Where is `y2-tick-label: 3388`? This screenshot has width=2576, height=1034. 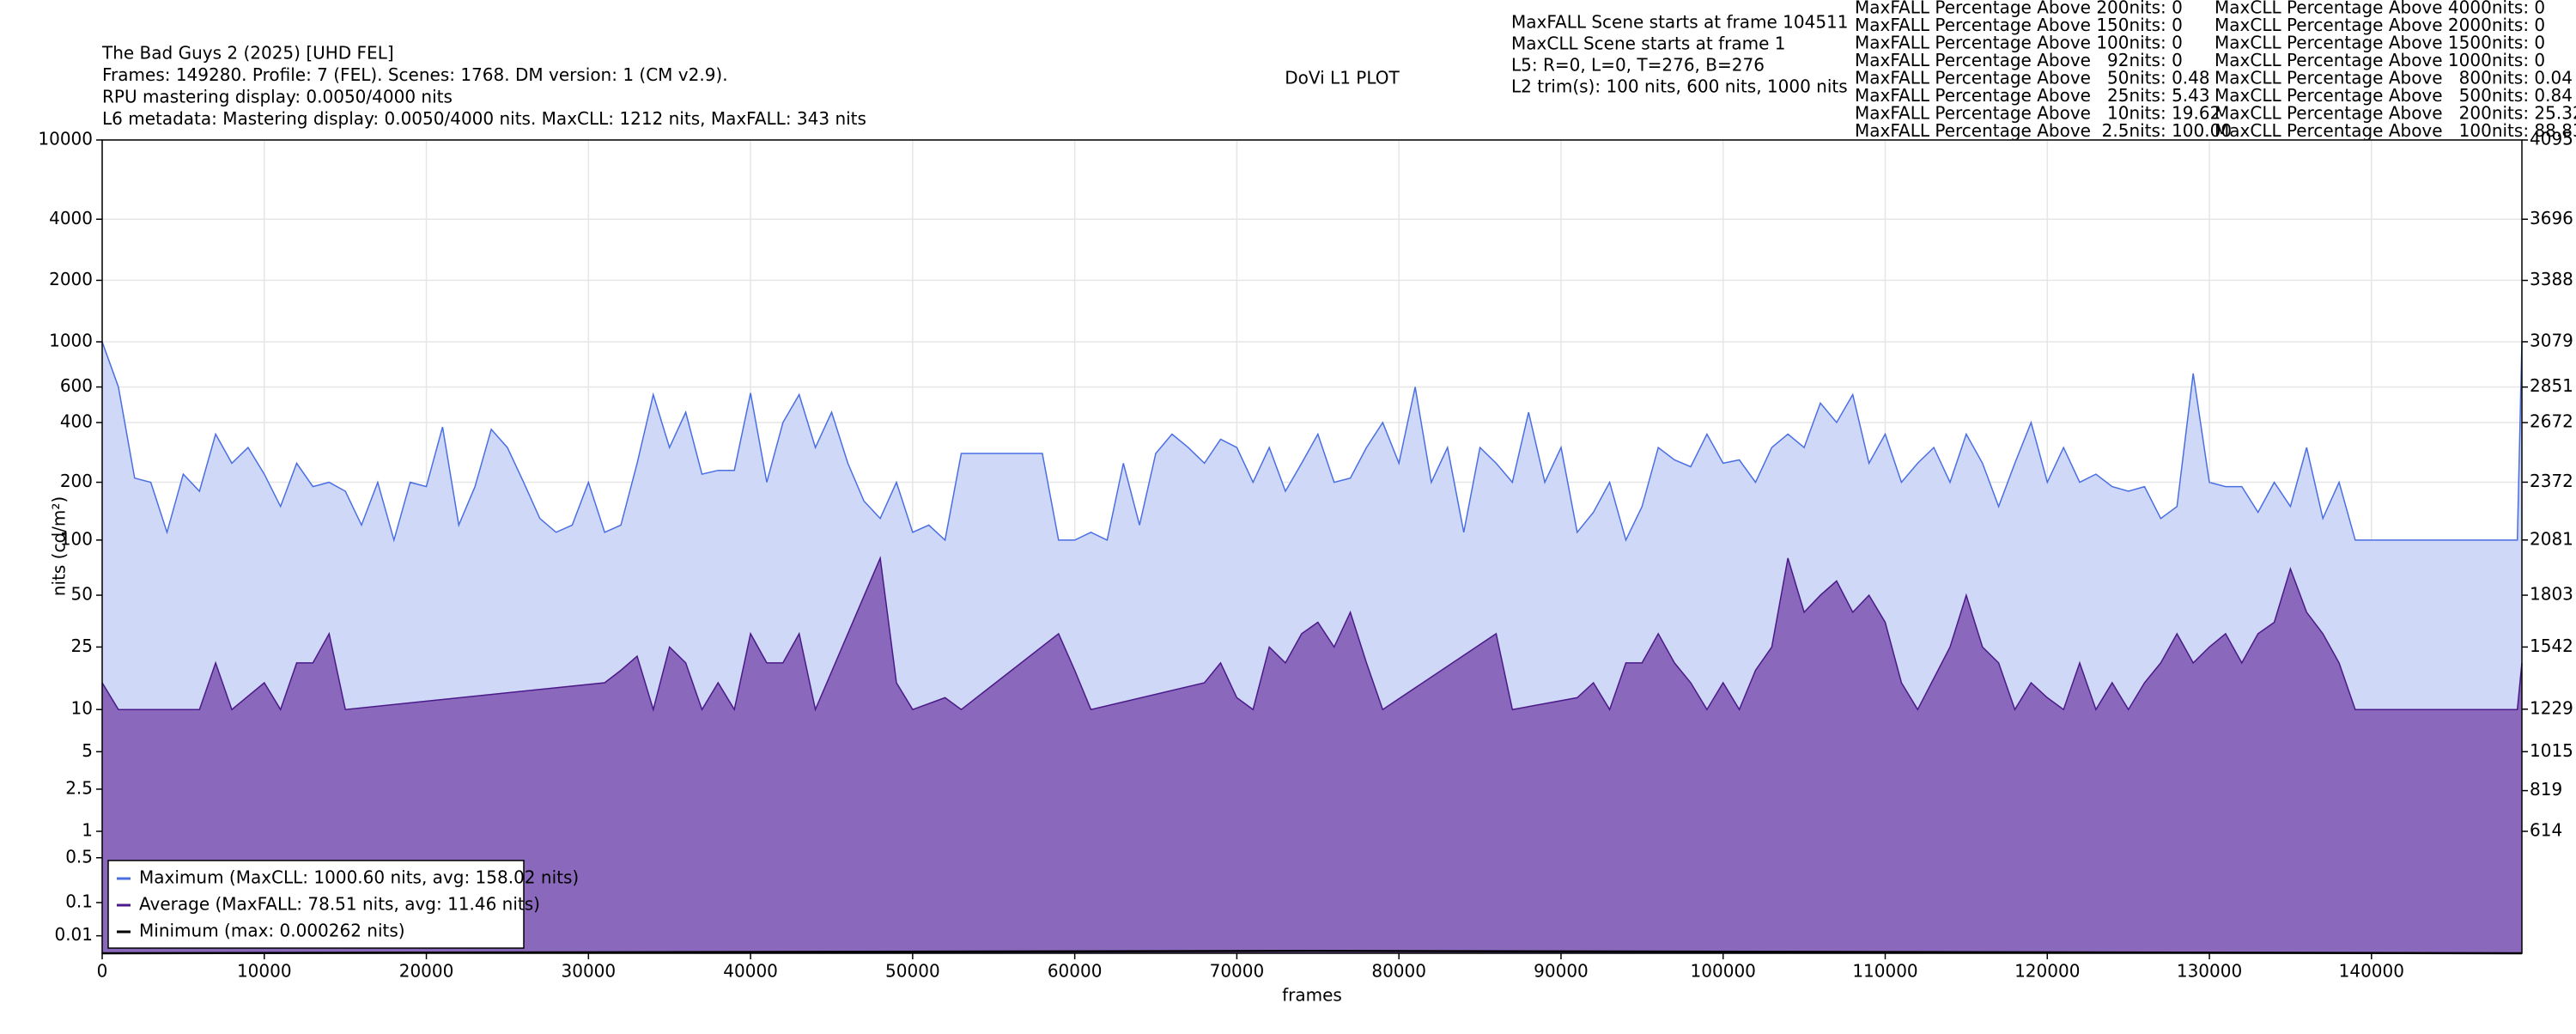 y2-tick-label: 3388 is located at coordinates (2551, 279).